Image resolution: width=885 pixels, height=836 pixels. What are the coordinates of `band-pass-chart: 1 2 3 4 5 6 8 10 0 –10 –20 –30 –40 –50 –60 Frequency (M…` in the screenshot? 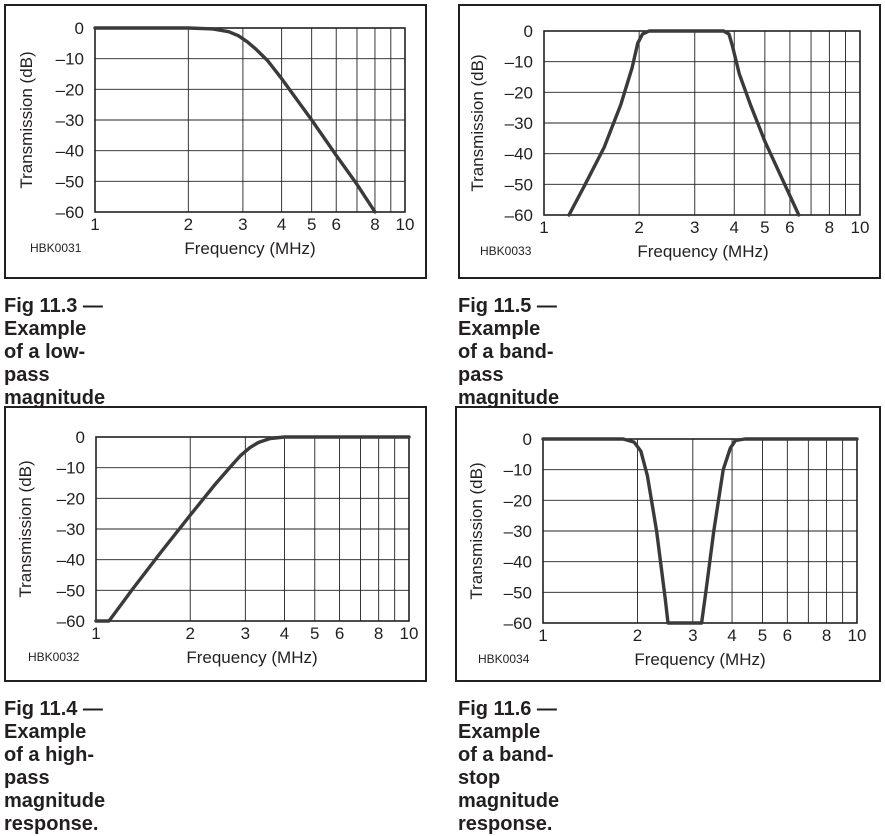 It's located at (669, 141).